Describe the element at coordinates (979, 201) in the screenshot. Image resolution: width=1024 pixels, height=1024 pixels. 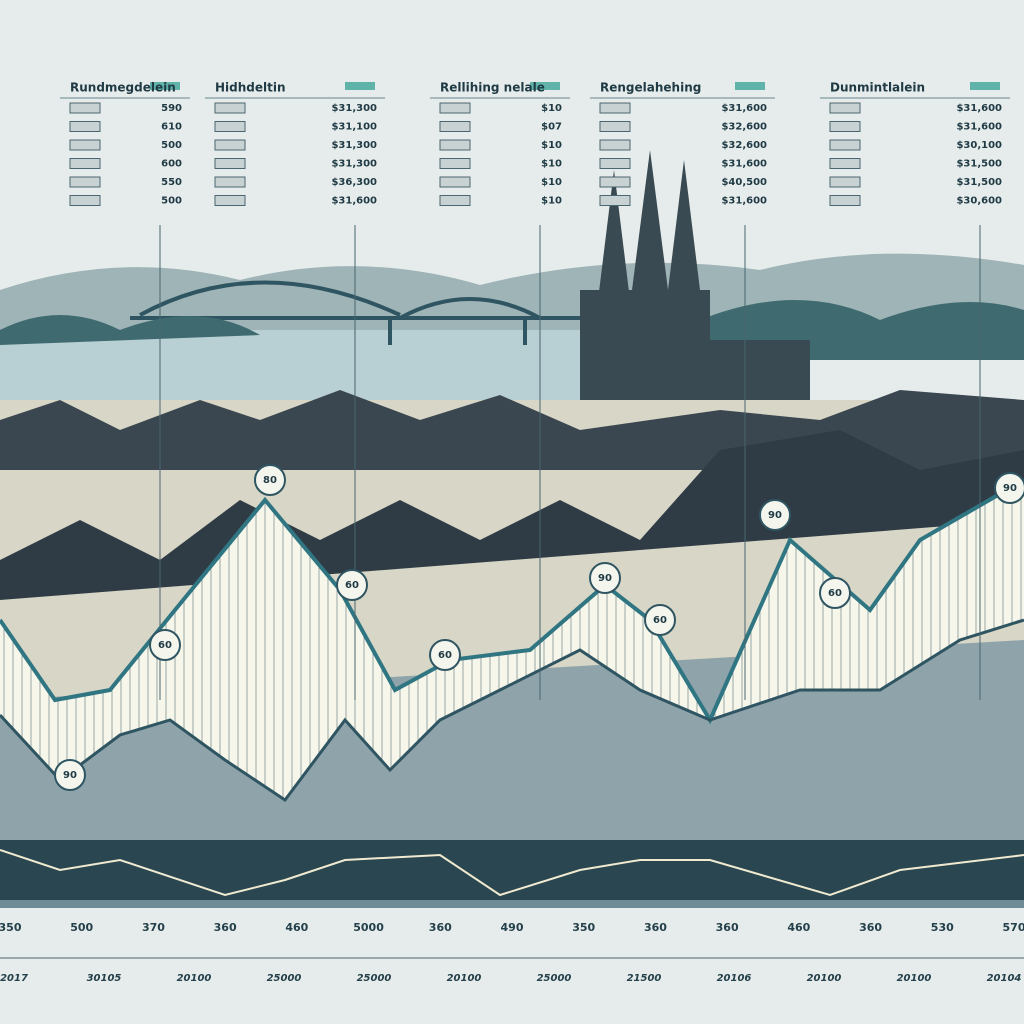
I see `table-value: $30,600` at that location.